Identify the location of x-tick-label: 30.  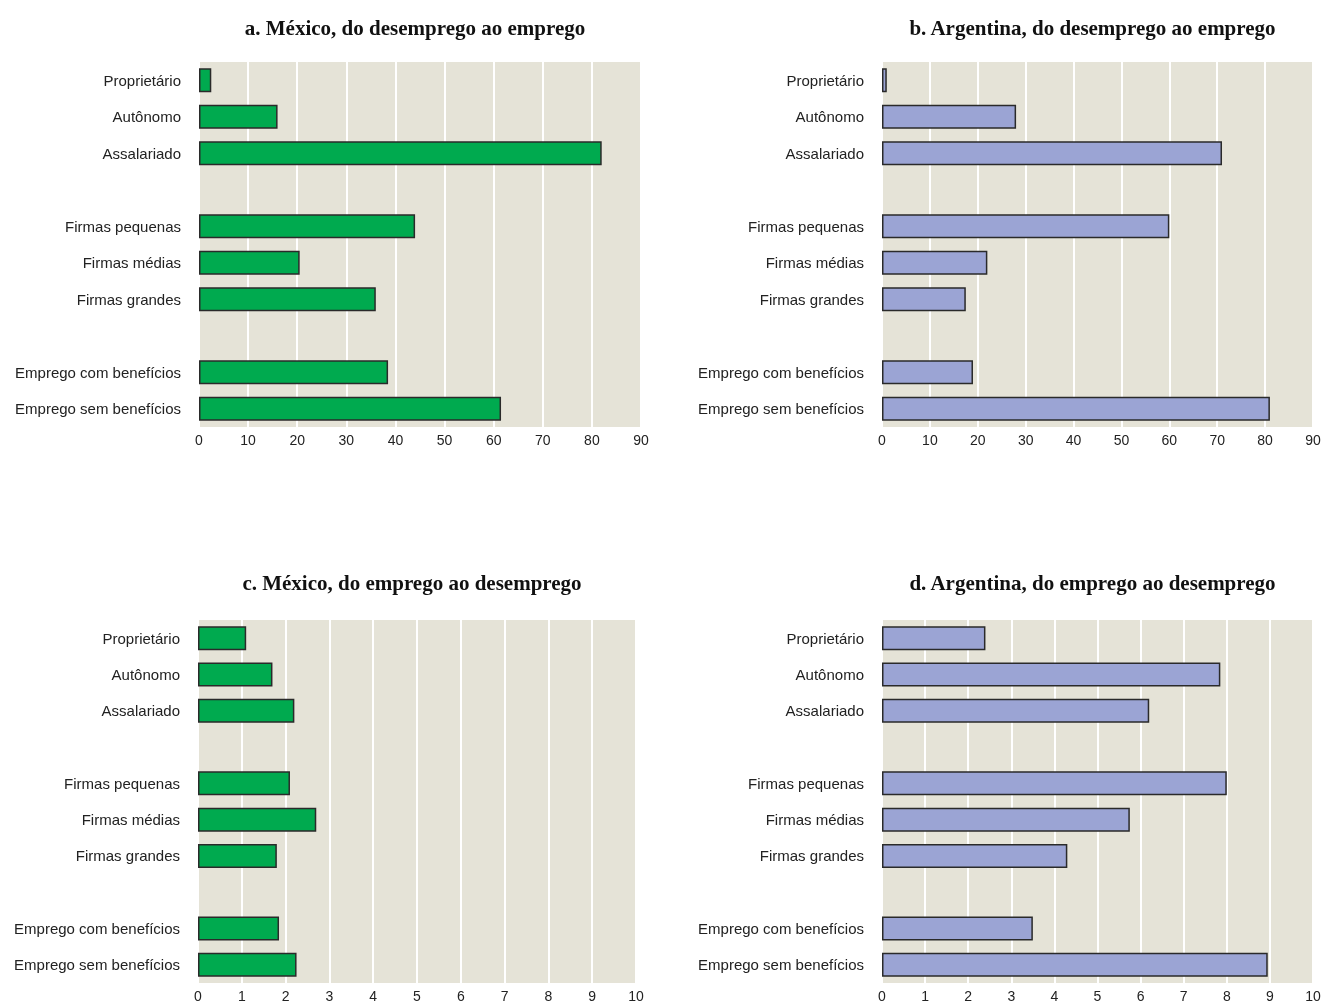
(1025, 440).